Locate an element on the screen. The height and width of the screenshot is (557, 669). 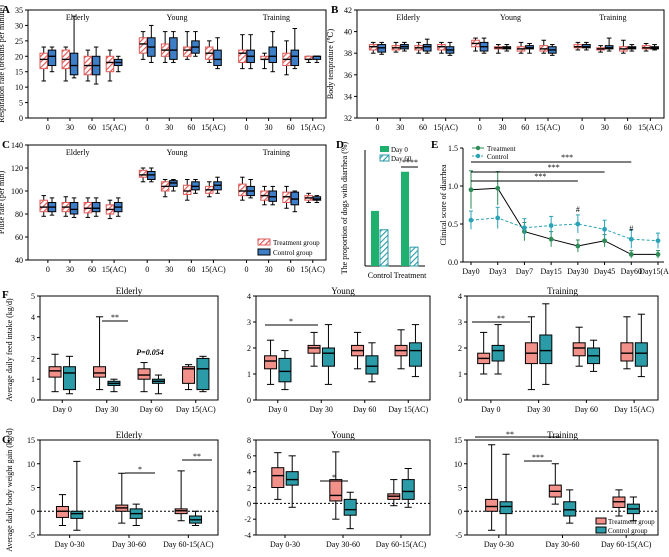
bar-day0 is located at coordinates (375, 238).